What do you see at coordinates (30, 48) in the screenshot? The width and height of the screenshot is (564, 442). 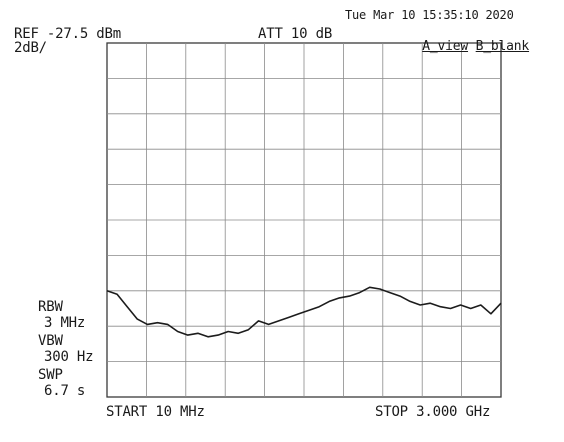 I see `scale-readout: 2dB/` at bounding box center [30, 48].